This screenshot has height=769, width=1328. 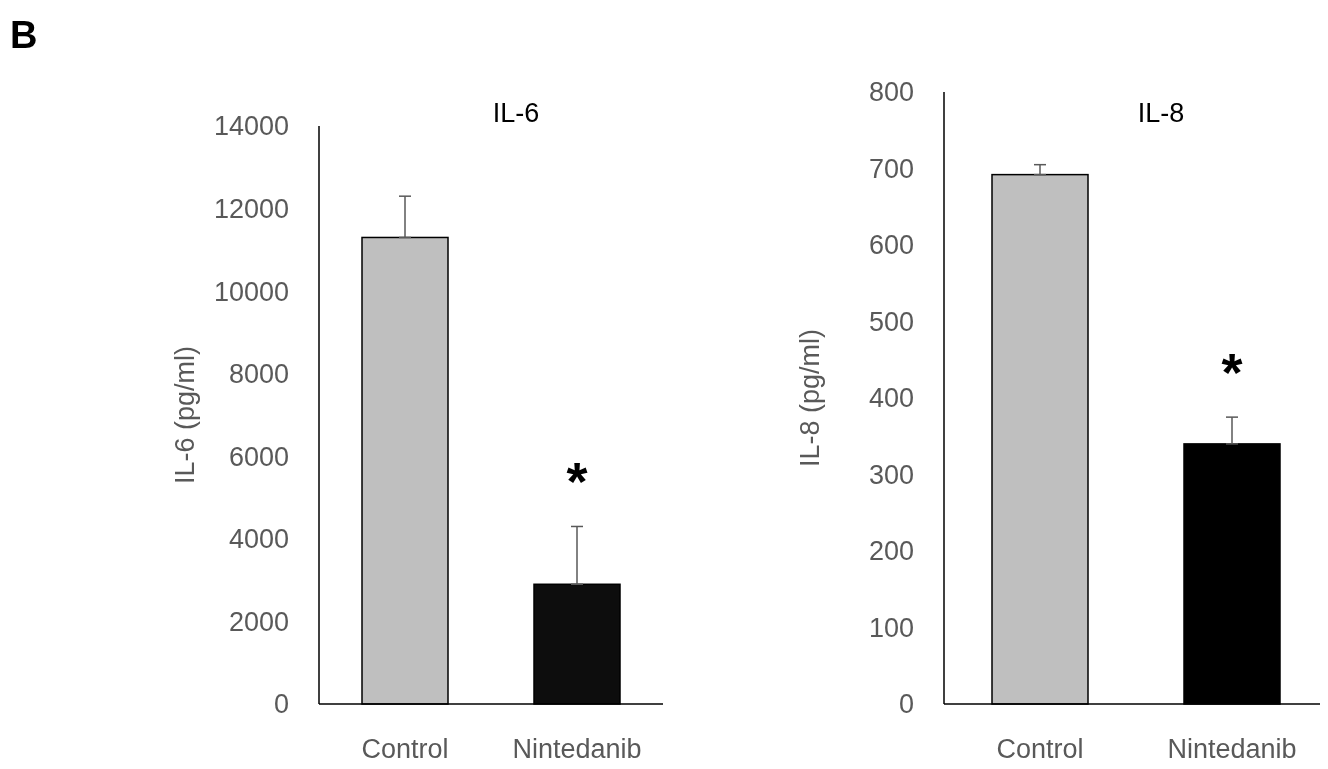 What do you see at coordinates (516, 113) in the screenshot?
I see `chart-title: IL-6` at bounding box center [516, 113].